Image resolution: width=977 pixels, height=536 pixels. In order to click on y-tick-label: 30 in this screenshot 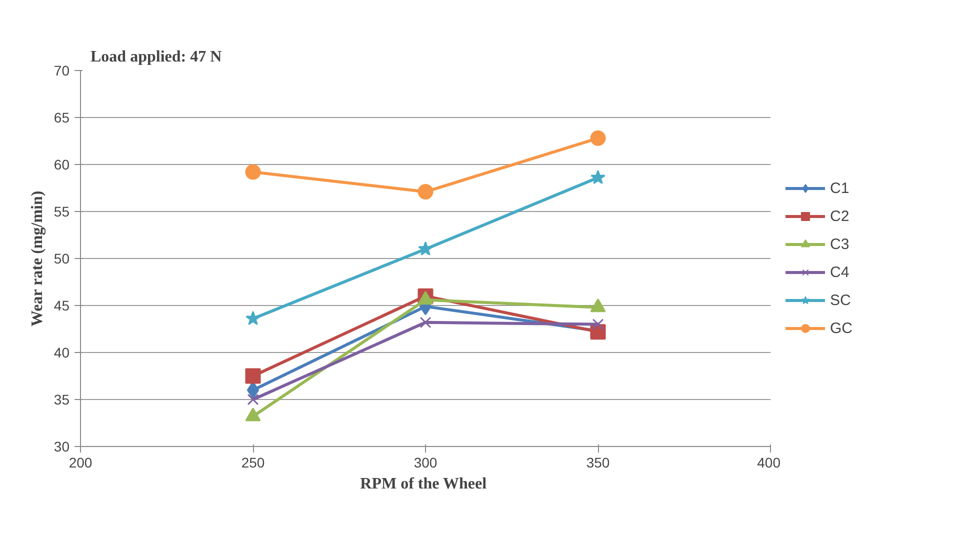, I will do `click(62, 446)`.